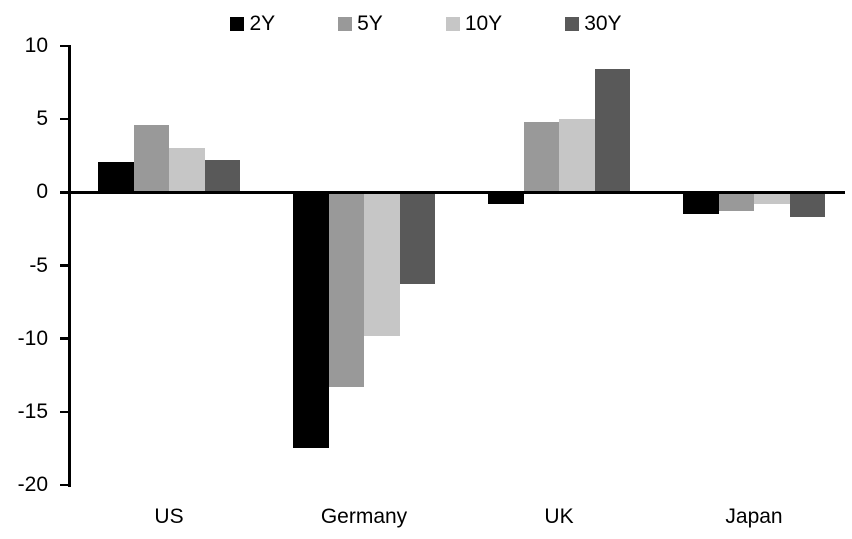 The height and width of the screenshot is (539, 852). What do you see at coordinates (577, 156) in the screenshot?
I see `bar-10y-uk` at bounding box center [577, 156].